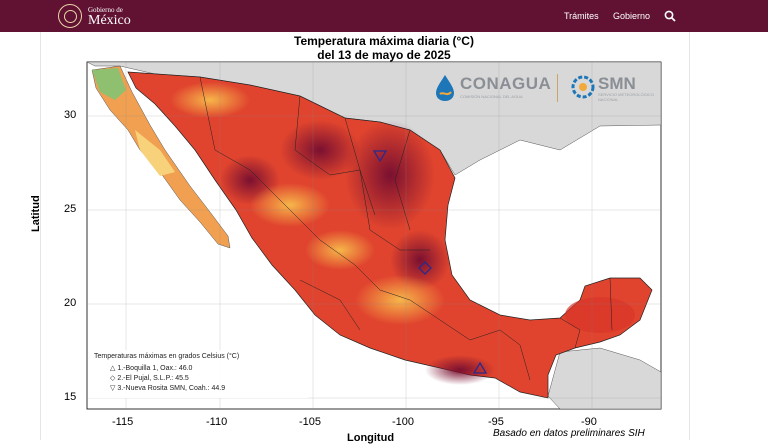 This screenshot has height=444, width=768. What do you see at coordinates (583, 87) in the screenshot?
I see `smn-gear-icon` at bounding box center [583, 87].